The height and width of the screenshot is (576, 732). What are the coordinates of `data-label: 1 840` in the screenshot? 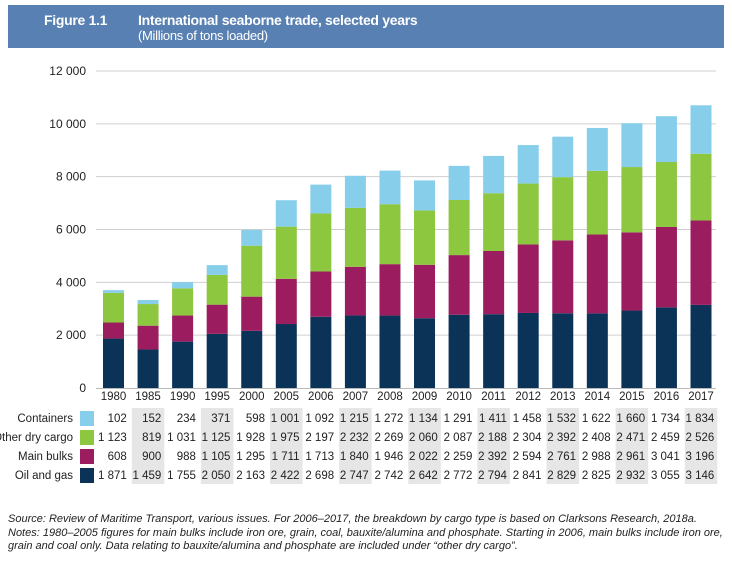 It's located at (354, 457).